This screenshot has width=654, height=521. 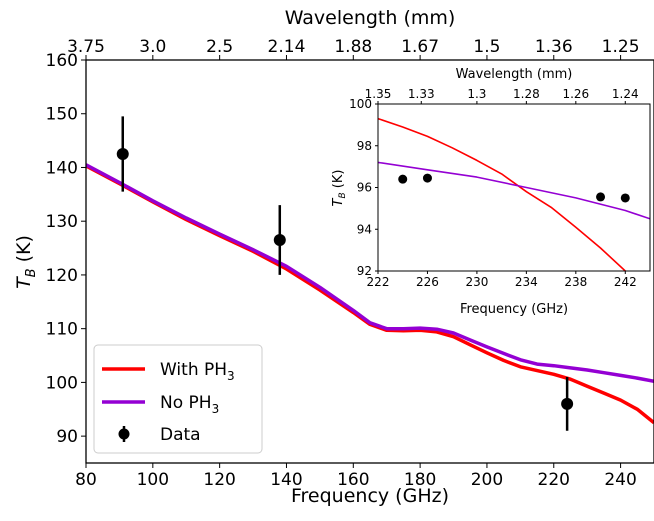 I want to click on main-top-wavelength-ticks: 3.75 3.0 2.5 2.14 1.88 1.67 1.5 1.36 1.25, so click(x=353, y=48).